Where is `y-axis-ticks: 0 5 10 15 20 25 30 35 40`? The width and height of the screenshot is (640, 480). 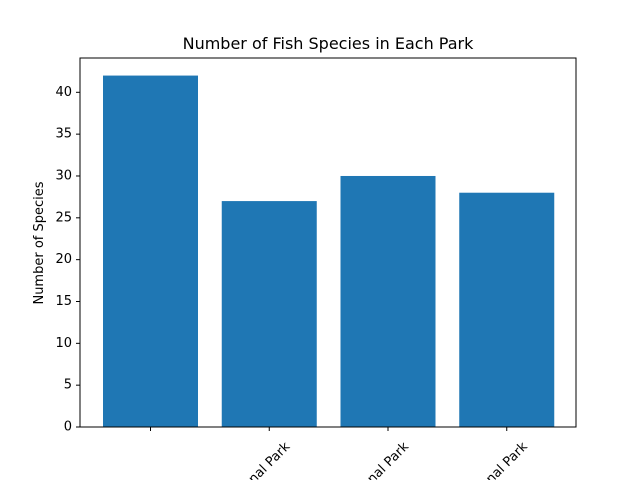
y-axis-ticks: 0 5 10 15 20 25 30 35 40 is located at coordinates (67, 260).